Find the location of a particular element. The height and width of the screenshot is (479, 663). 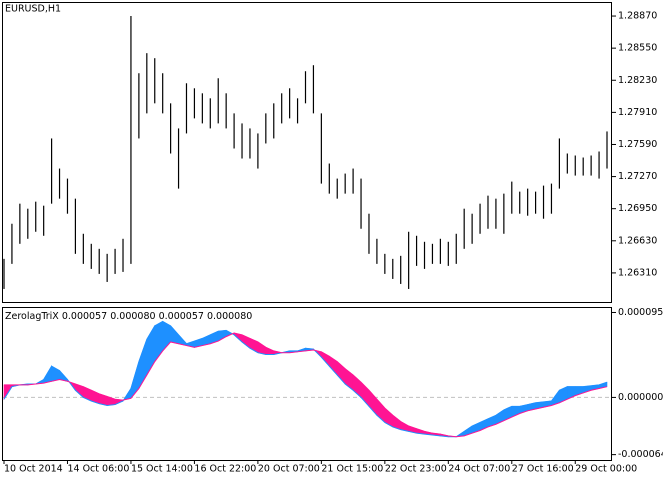

x-tick-label: 27 Oct 16:00 is located at coordinates (543, 469).